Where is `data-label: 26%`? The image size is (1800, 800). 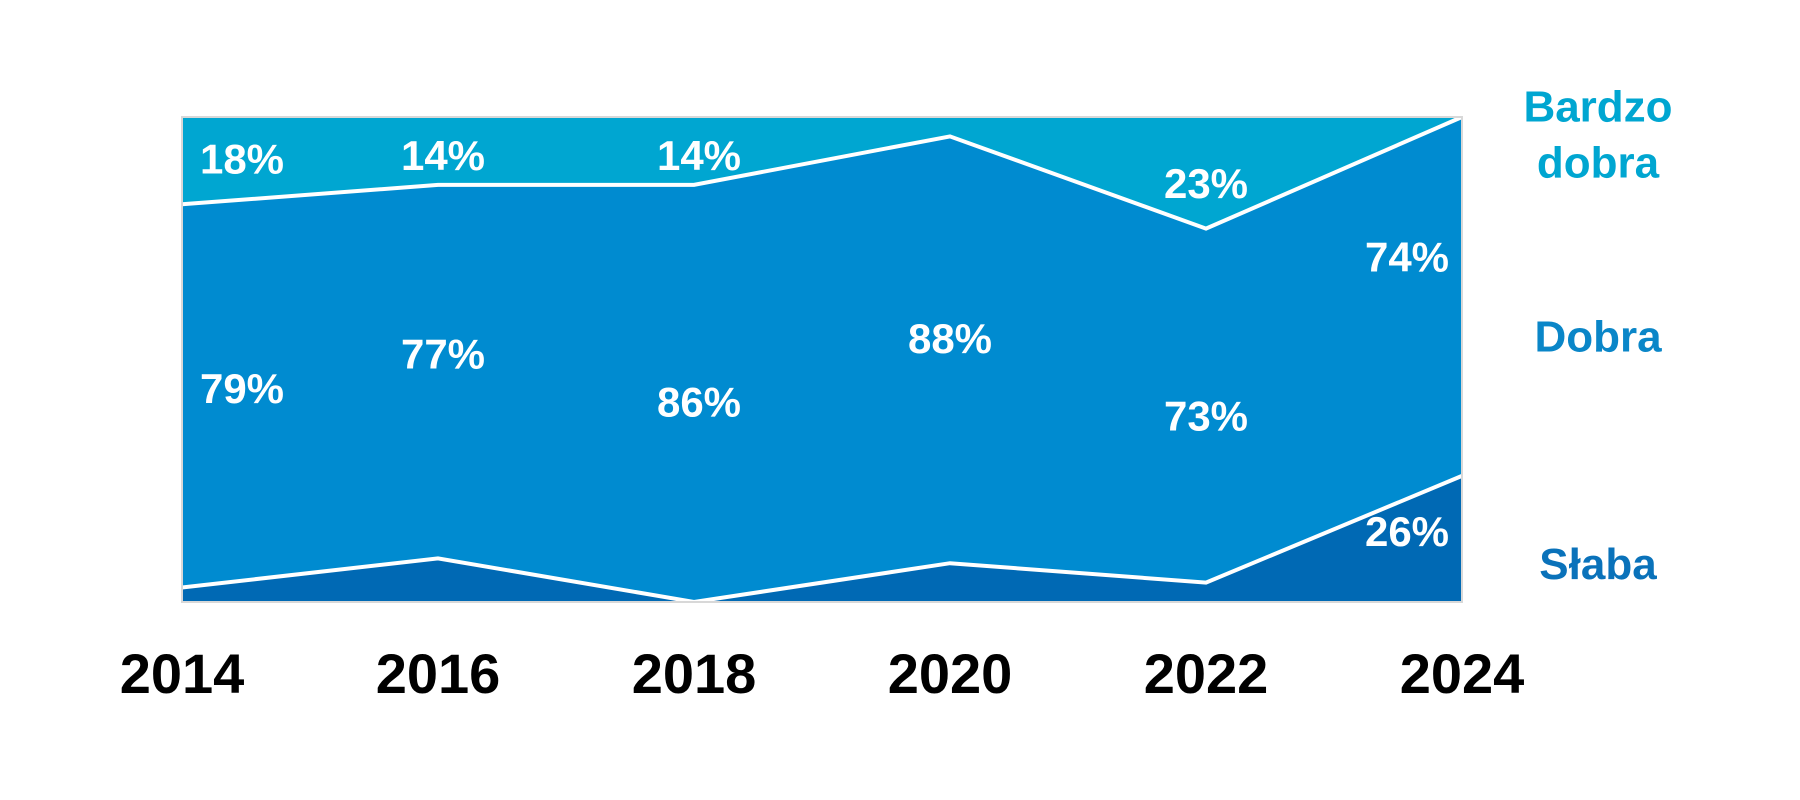 data-label: 26% is located at coordinates (1407, 531).